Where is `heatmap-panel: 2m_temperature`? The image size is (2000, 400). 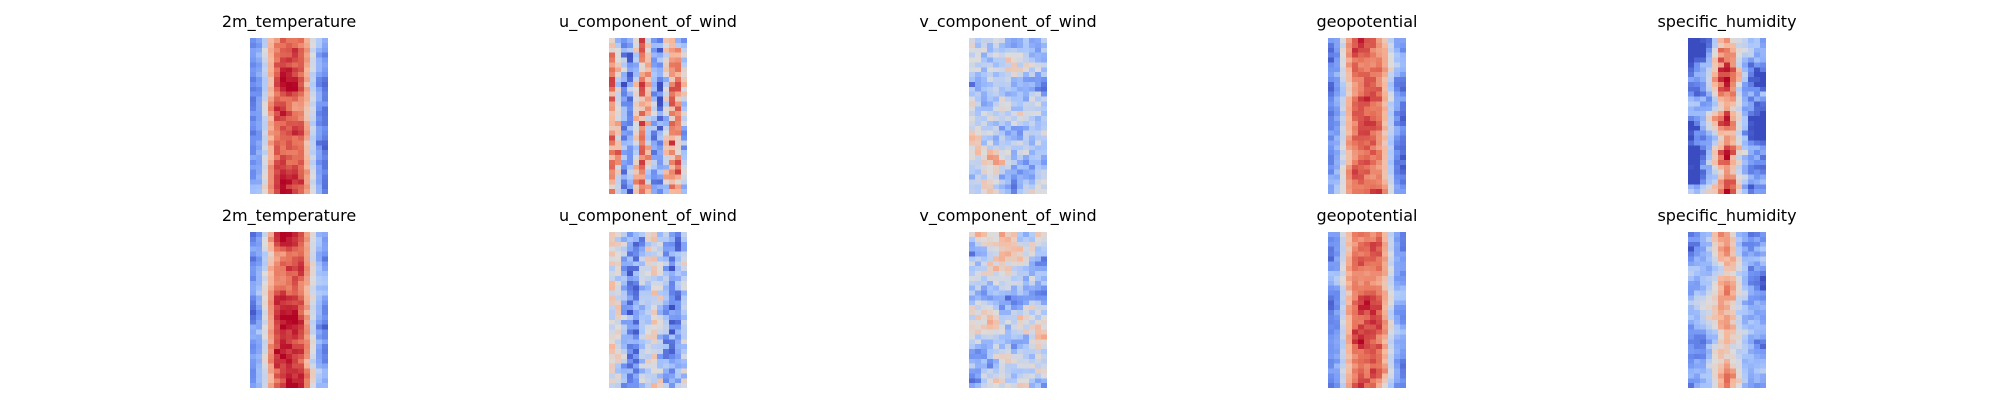
heatmap-panel: 2m_temperature is located at coordinates (289, 103).